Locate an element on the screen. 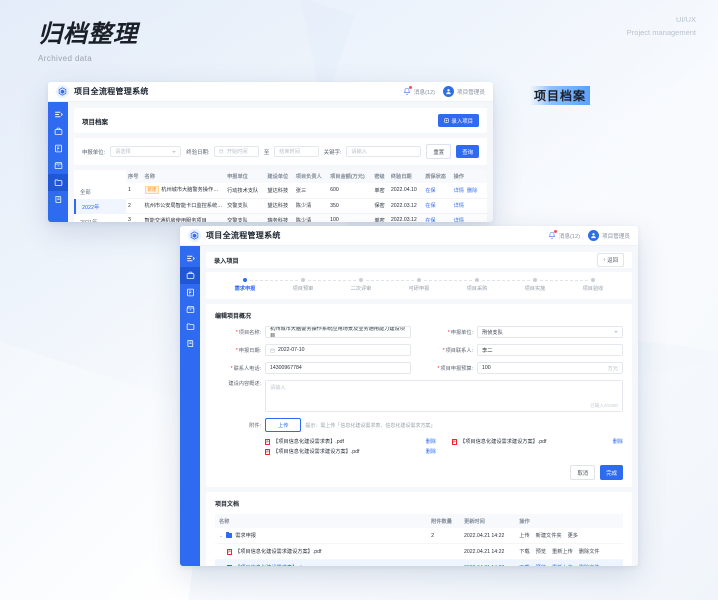 This screenshot has height=600, width=718. doc-action-上传: 上传 is located at coordinates (524, 536).